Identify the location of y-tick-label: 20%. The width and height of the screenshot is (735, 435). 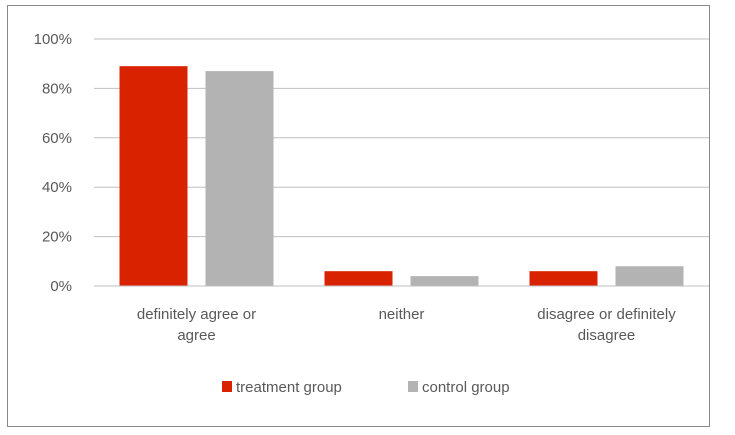
(57, 237).